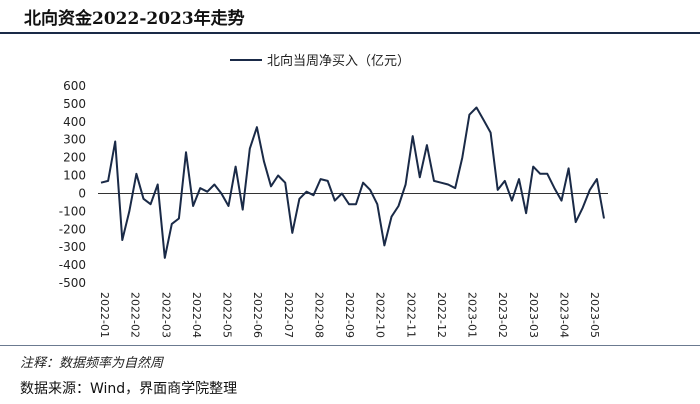 This screenshot has width=700, height=404. I want to click on x-tick-label: 2023-04, so click(563, 315).